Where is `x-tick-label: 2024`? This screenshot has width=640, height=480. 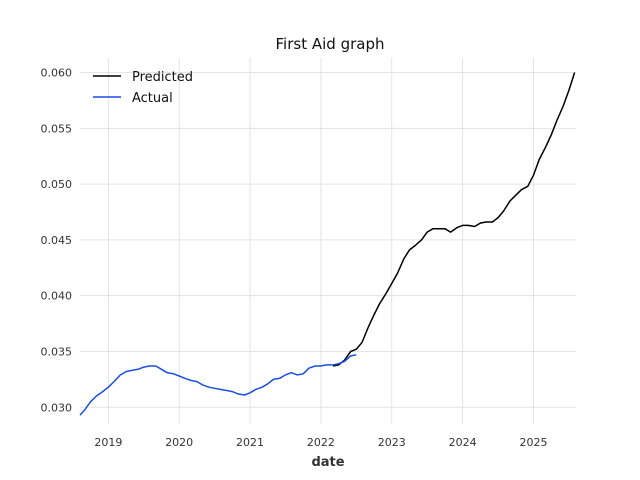 x-tick-label: 2024 is located at coordinates (463, 442).